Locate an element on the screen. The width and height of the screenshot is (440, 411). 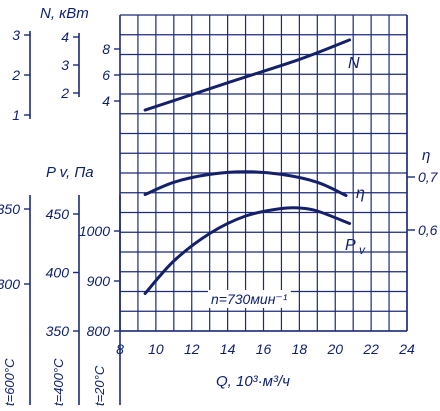
power-axis-title: N, кВт is located at coordinates (64, 13).